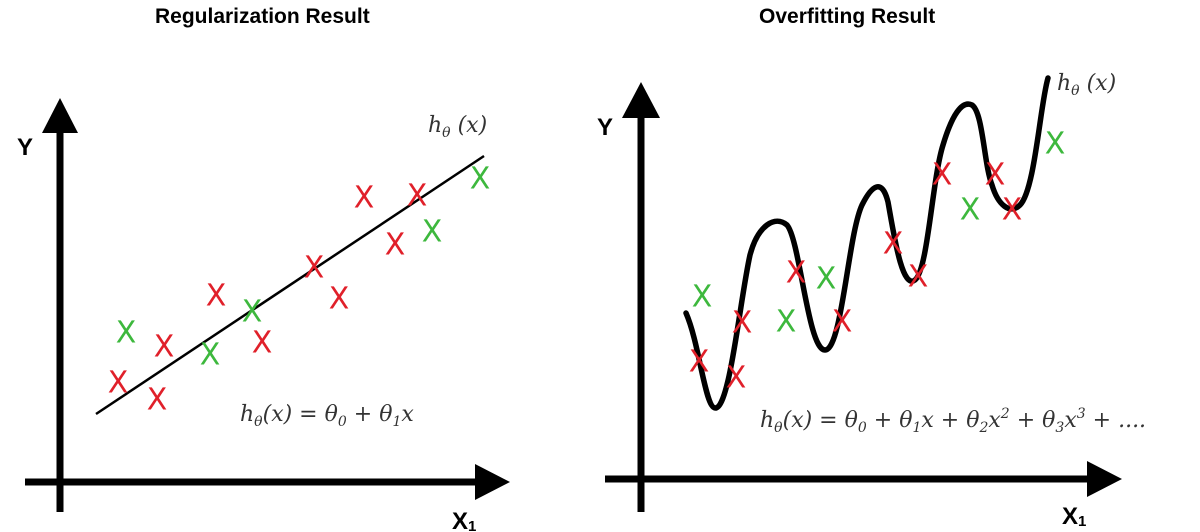 The image size is (1200, 532). I want to click on right-y-label: Y, so click(605, 127).